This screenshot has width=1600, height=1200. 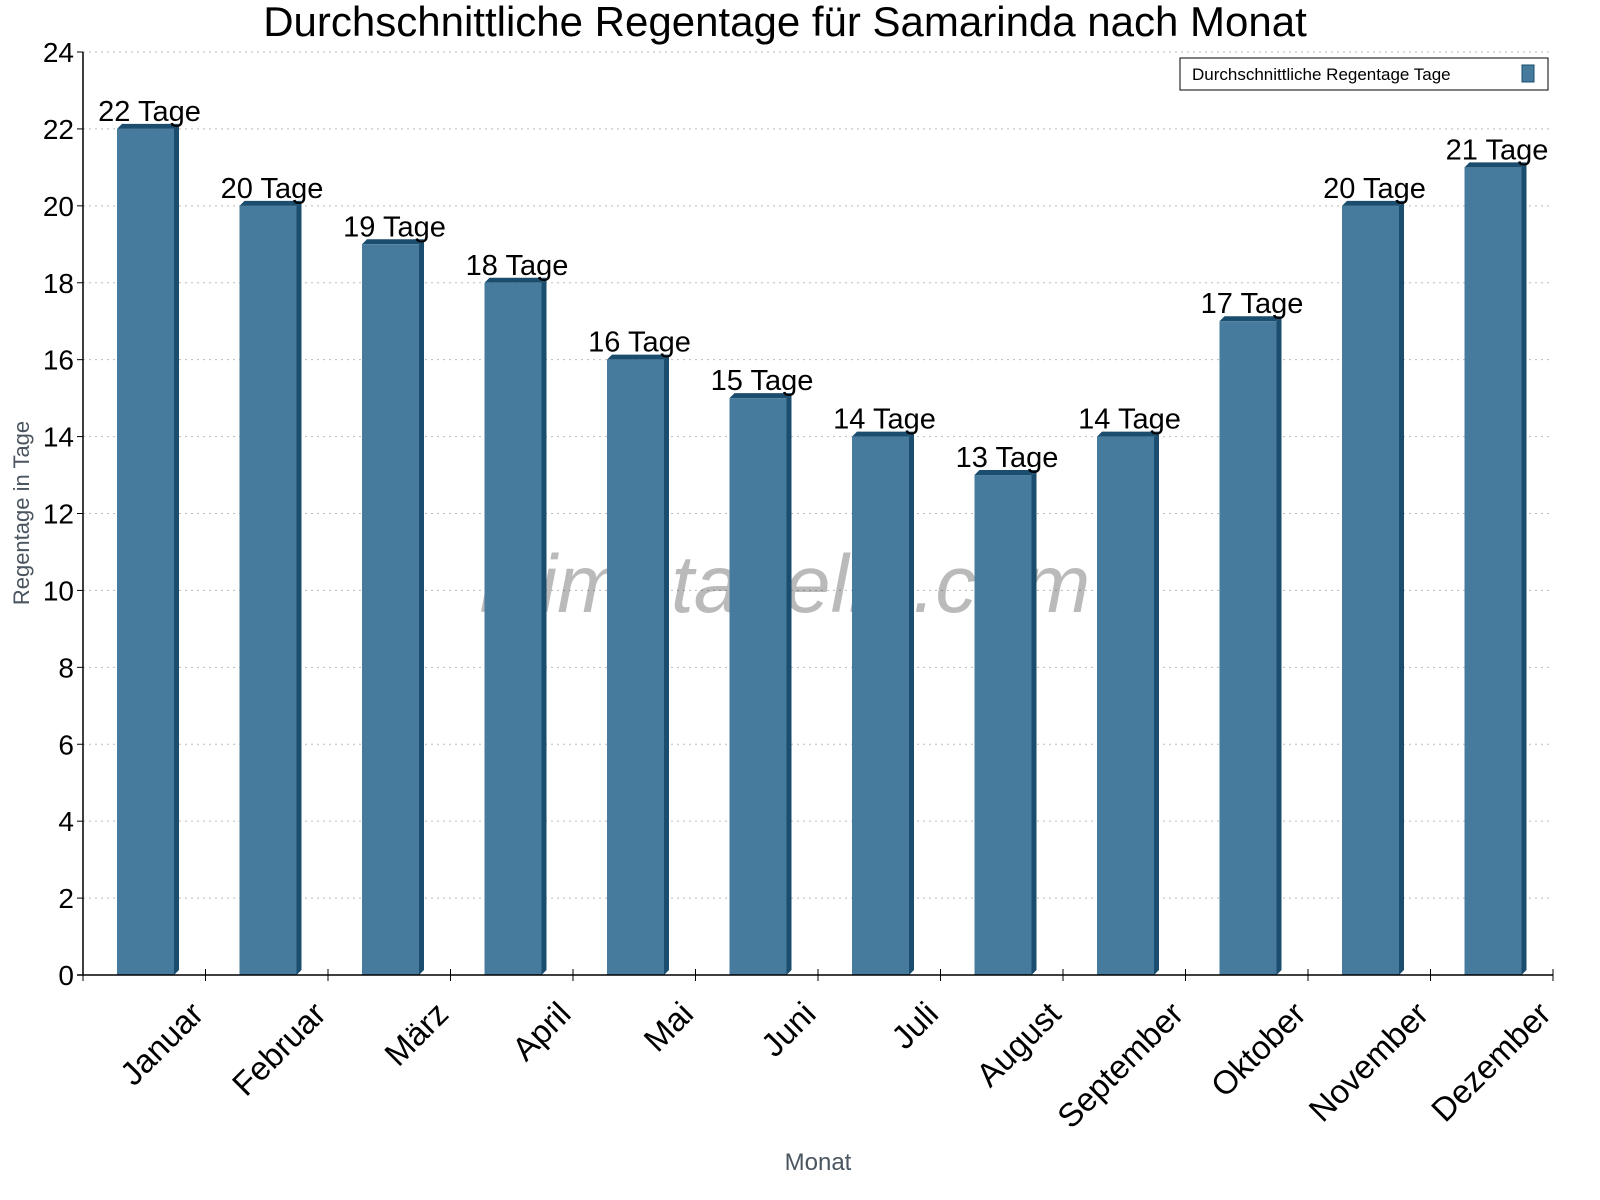 I want to click on x-tick-label: Oktober, so click(x=1258, y=1049).